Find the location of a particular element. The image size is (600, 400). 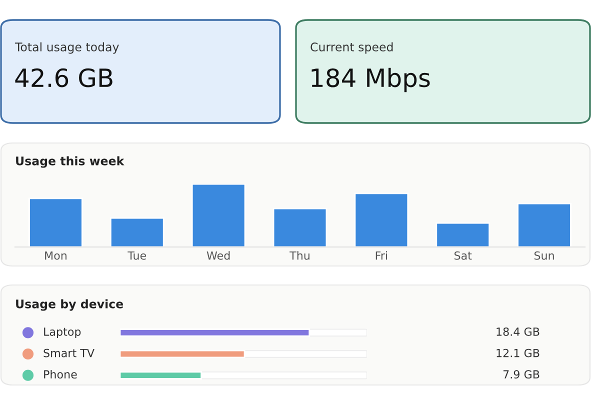

data-label: 7.9 GB is located at coordinates (521, 374).